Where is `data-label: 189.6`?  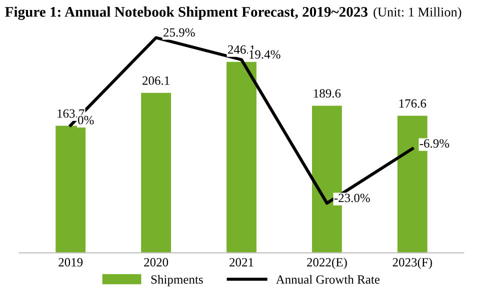
data-label: 189.6 is located at coordinates (327, 93).